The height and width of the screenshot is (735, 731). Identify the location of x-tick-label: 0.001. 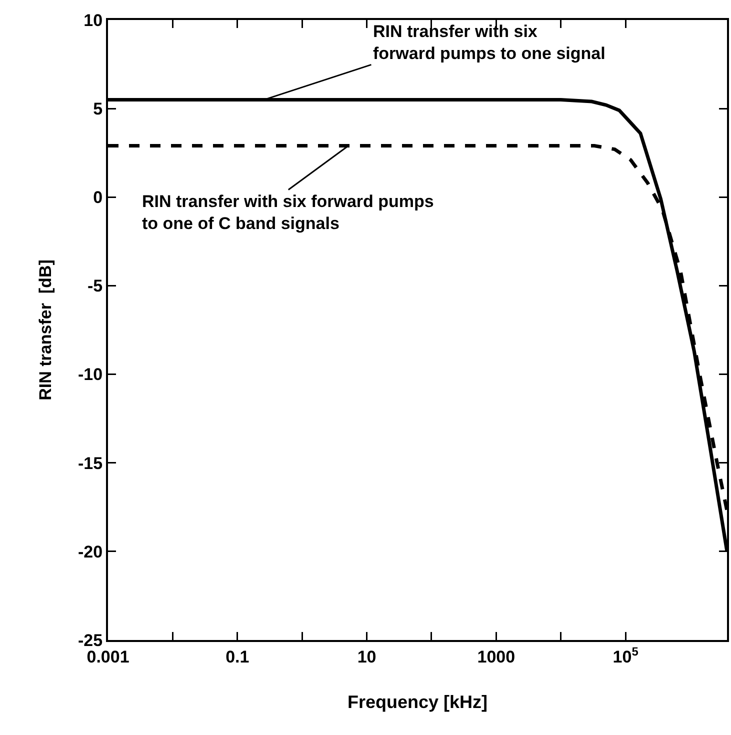
(108, 656).